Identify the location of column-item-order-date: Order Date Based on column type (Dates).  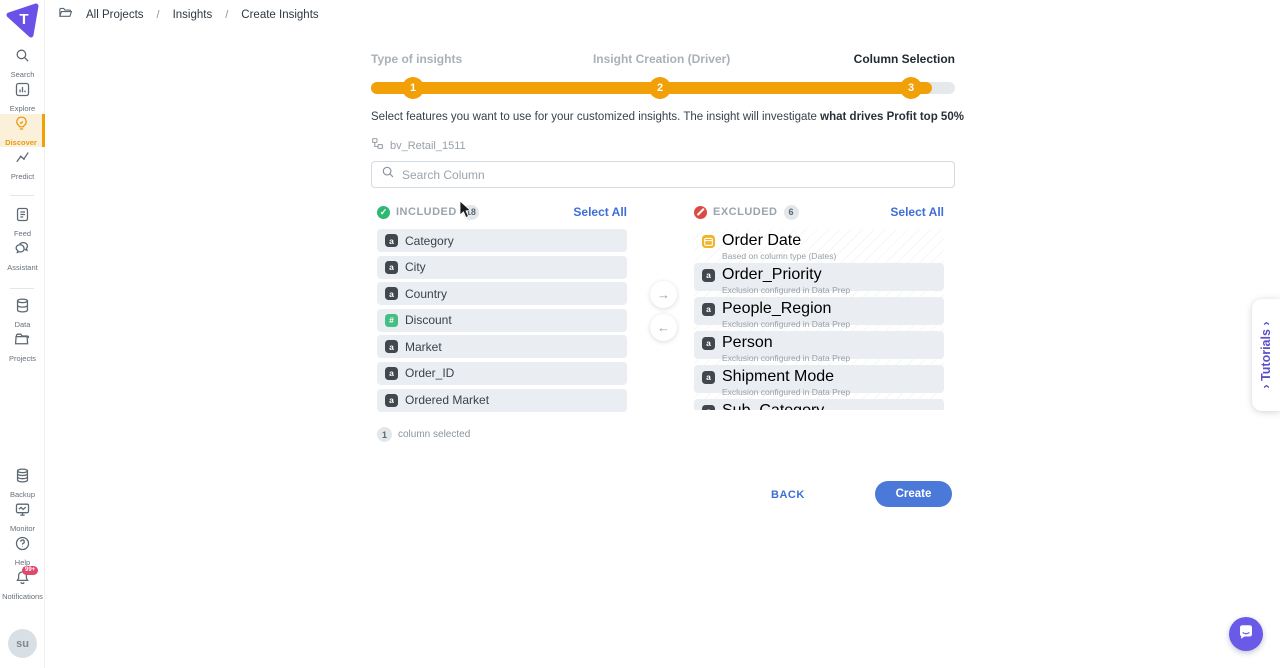
(819, 245).